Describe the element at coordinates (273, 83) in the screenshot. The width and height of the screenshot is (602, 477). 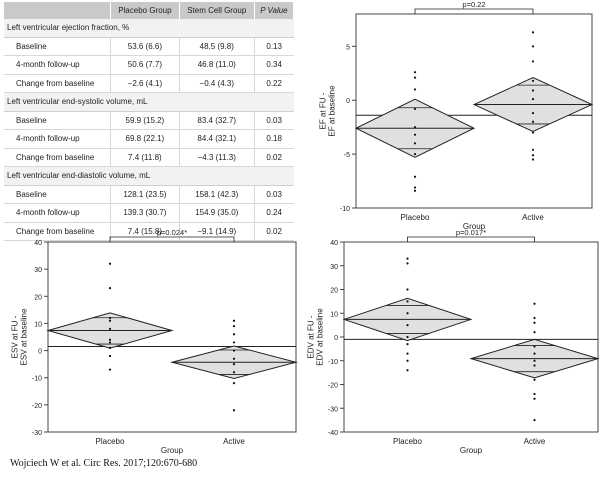
I see `table-cell: 0.22` at that location.